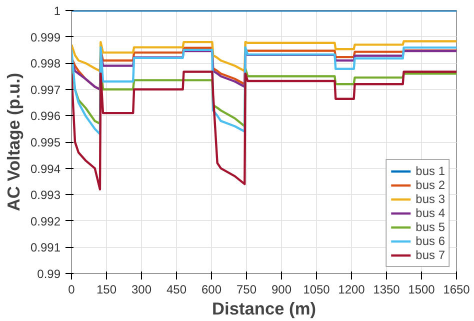 The image size is (474, 321). Describe the element at coordinates (386, 289) in the screenshot. I see `x-tick-label: 1350` at that location.